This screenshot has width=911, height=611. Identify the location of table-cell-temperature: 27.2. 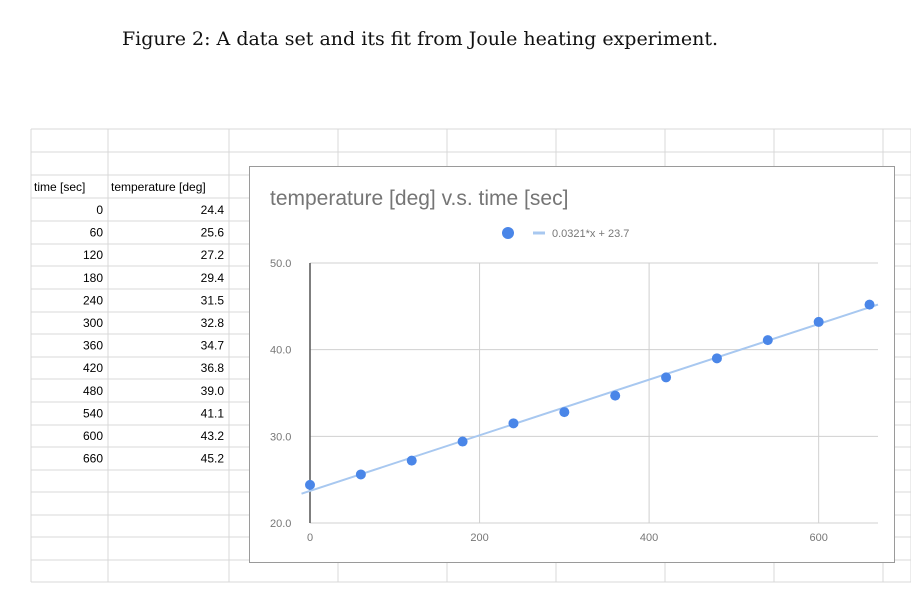
(213, 255).